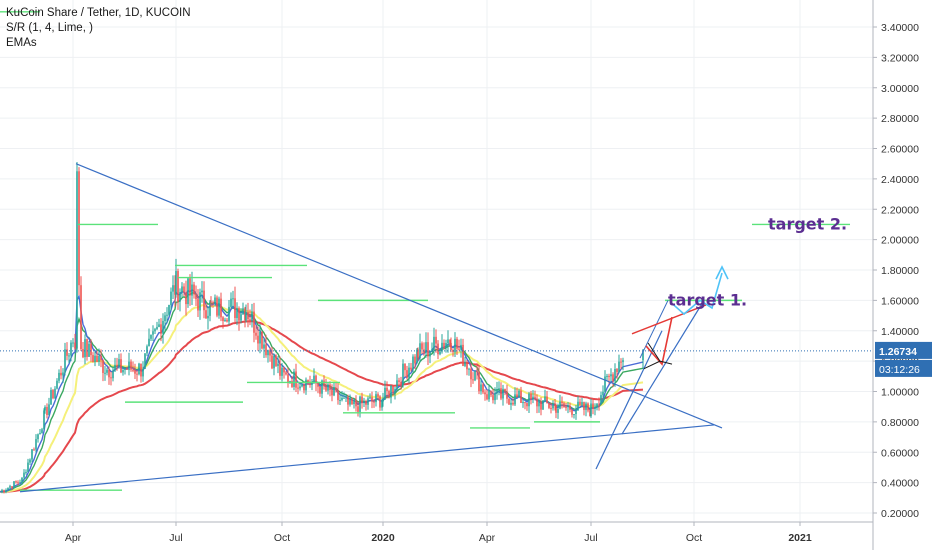 The image size is (932, 555). Describe the element at coordinates (659, 341) in the screenshot. I see `projection-red-path` at that location.